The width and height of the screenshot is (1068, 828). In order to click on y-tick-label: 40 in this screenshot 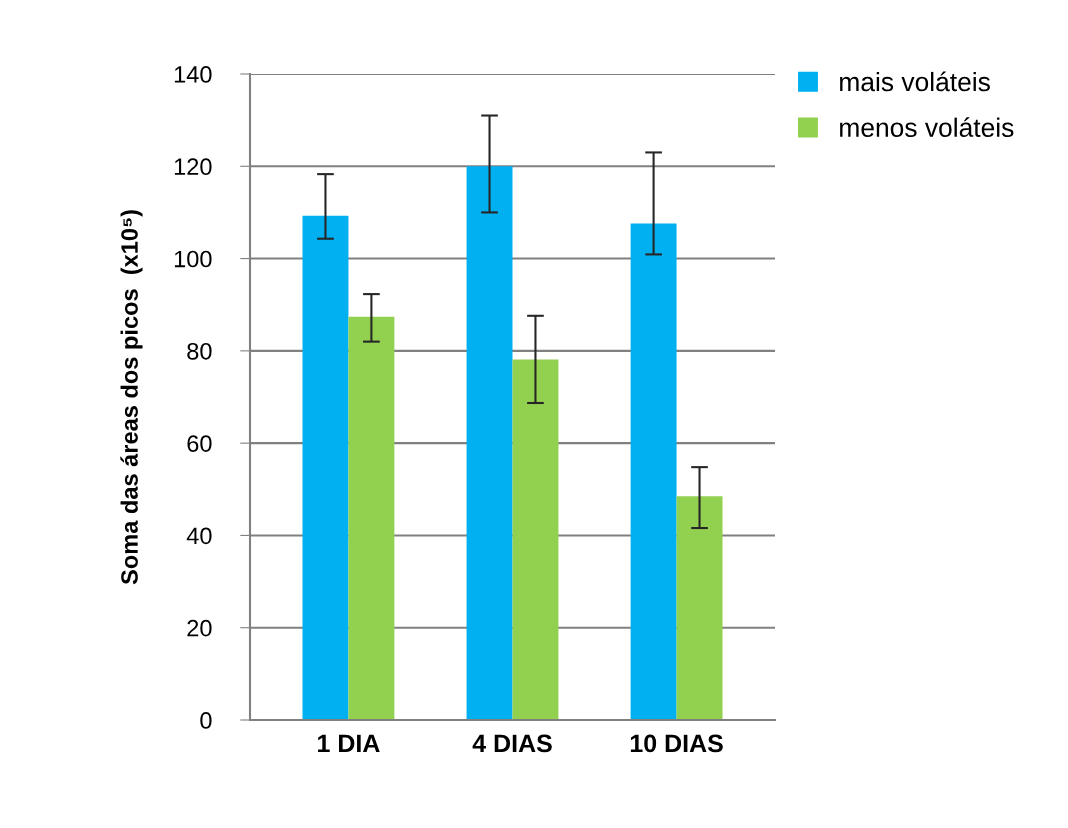, I will do `click(199, 536)`.